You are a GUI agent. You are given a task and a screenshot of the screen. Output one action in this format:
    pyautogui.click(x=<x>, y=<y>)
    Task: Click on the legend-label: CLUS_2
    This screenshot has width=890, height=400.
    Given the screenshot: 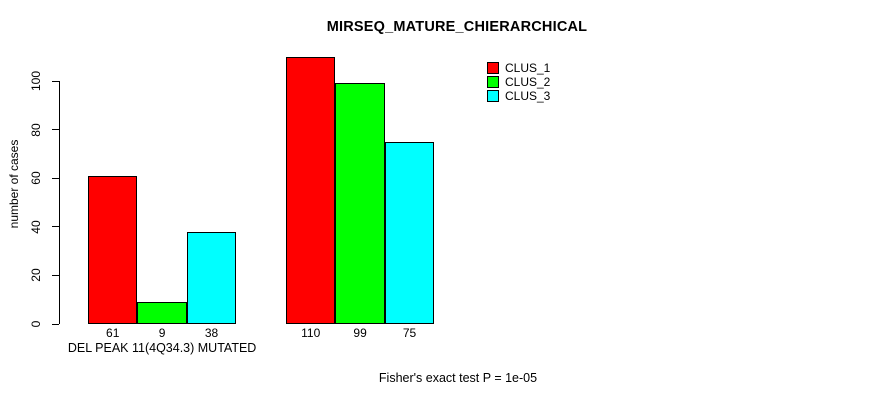 What is the action you would take?
    pyautogui.click(x=528, y=82)
    